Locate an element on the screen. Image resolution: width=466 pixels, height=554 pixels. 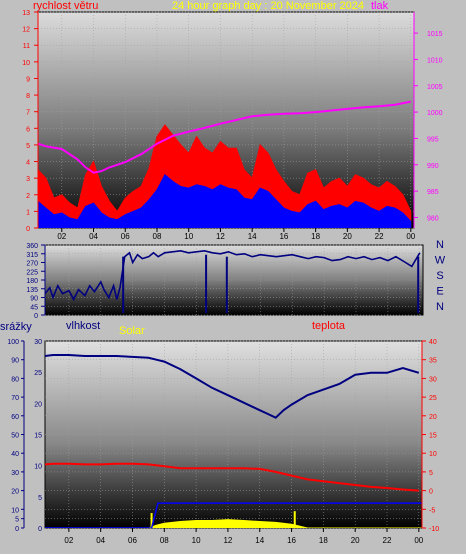
inner-axis: 0 5 10 15 20 25 30 is located at coordinates (38, 436).